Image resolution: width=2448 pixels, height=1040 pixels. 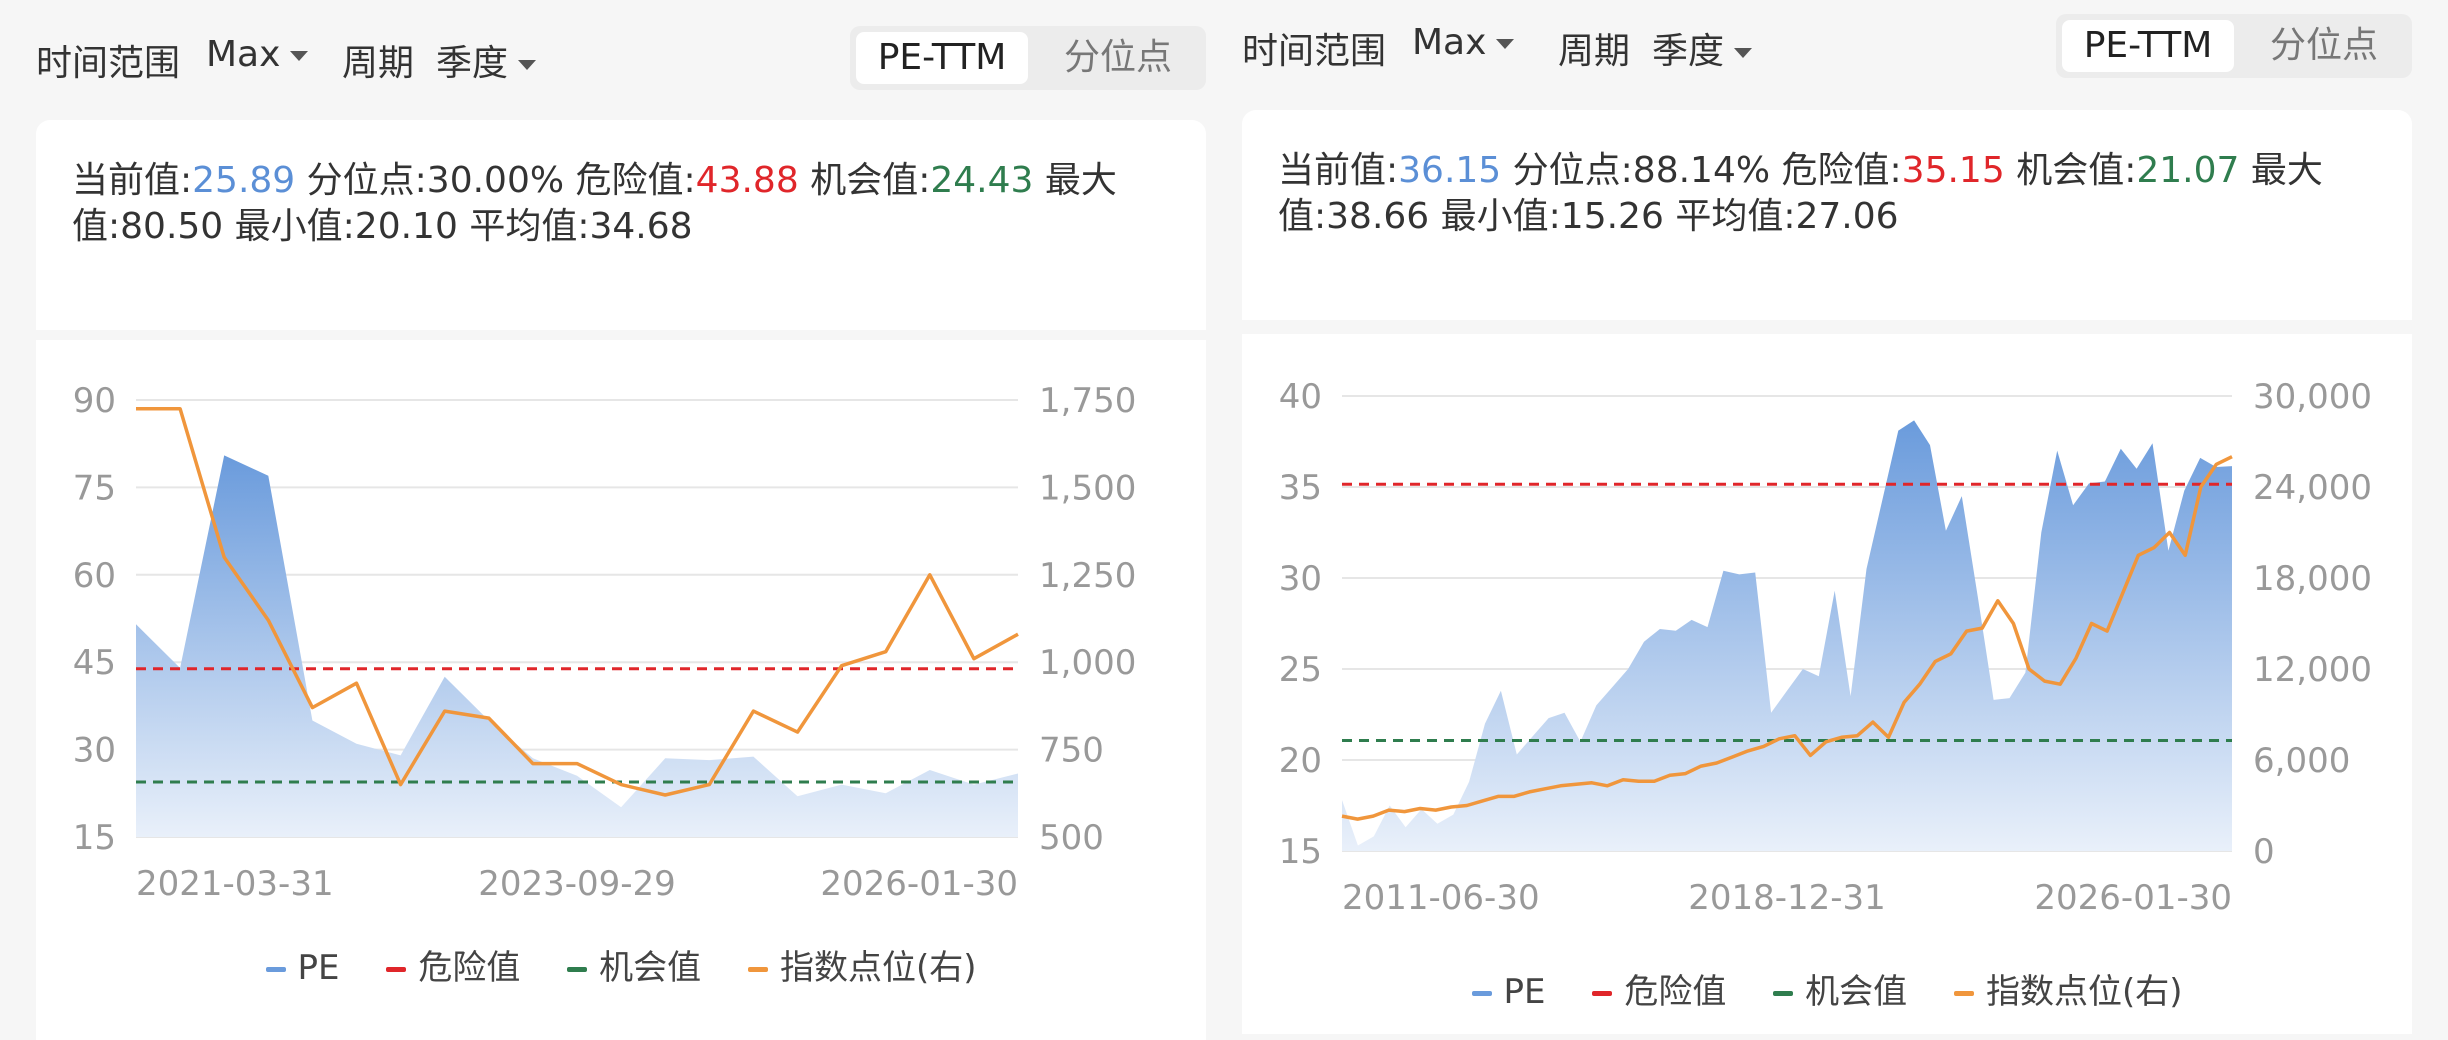 What do you see at coordinates (1300, 761) in the screenshot?
I see `y-left-tick-label: 20` at bounding box center [1300, 761].